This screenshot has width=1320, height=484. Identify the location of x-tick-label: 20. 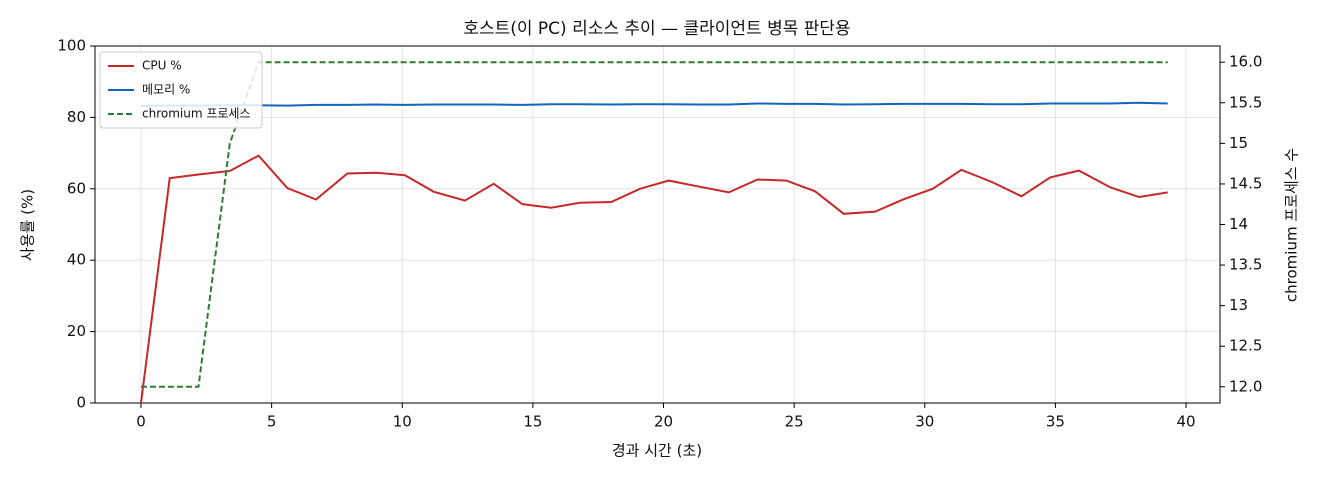
(663, 422).